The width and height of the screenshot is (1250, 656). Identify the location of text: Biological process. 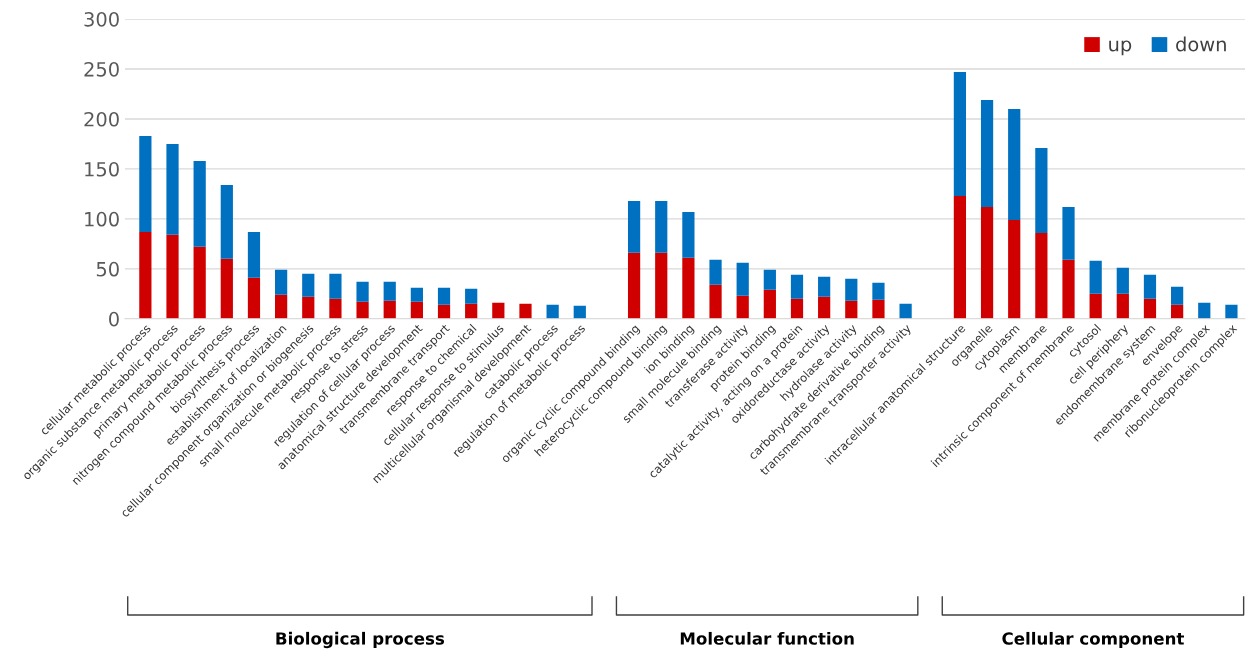
(360, 640).